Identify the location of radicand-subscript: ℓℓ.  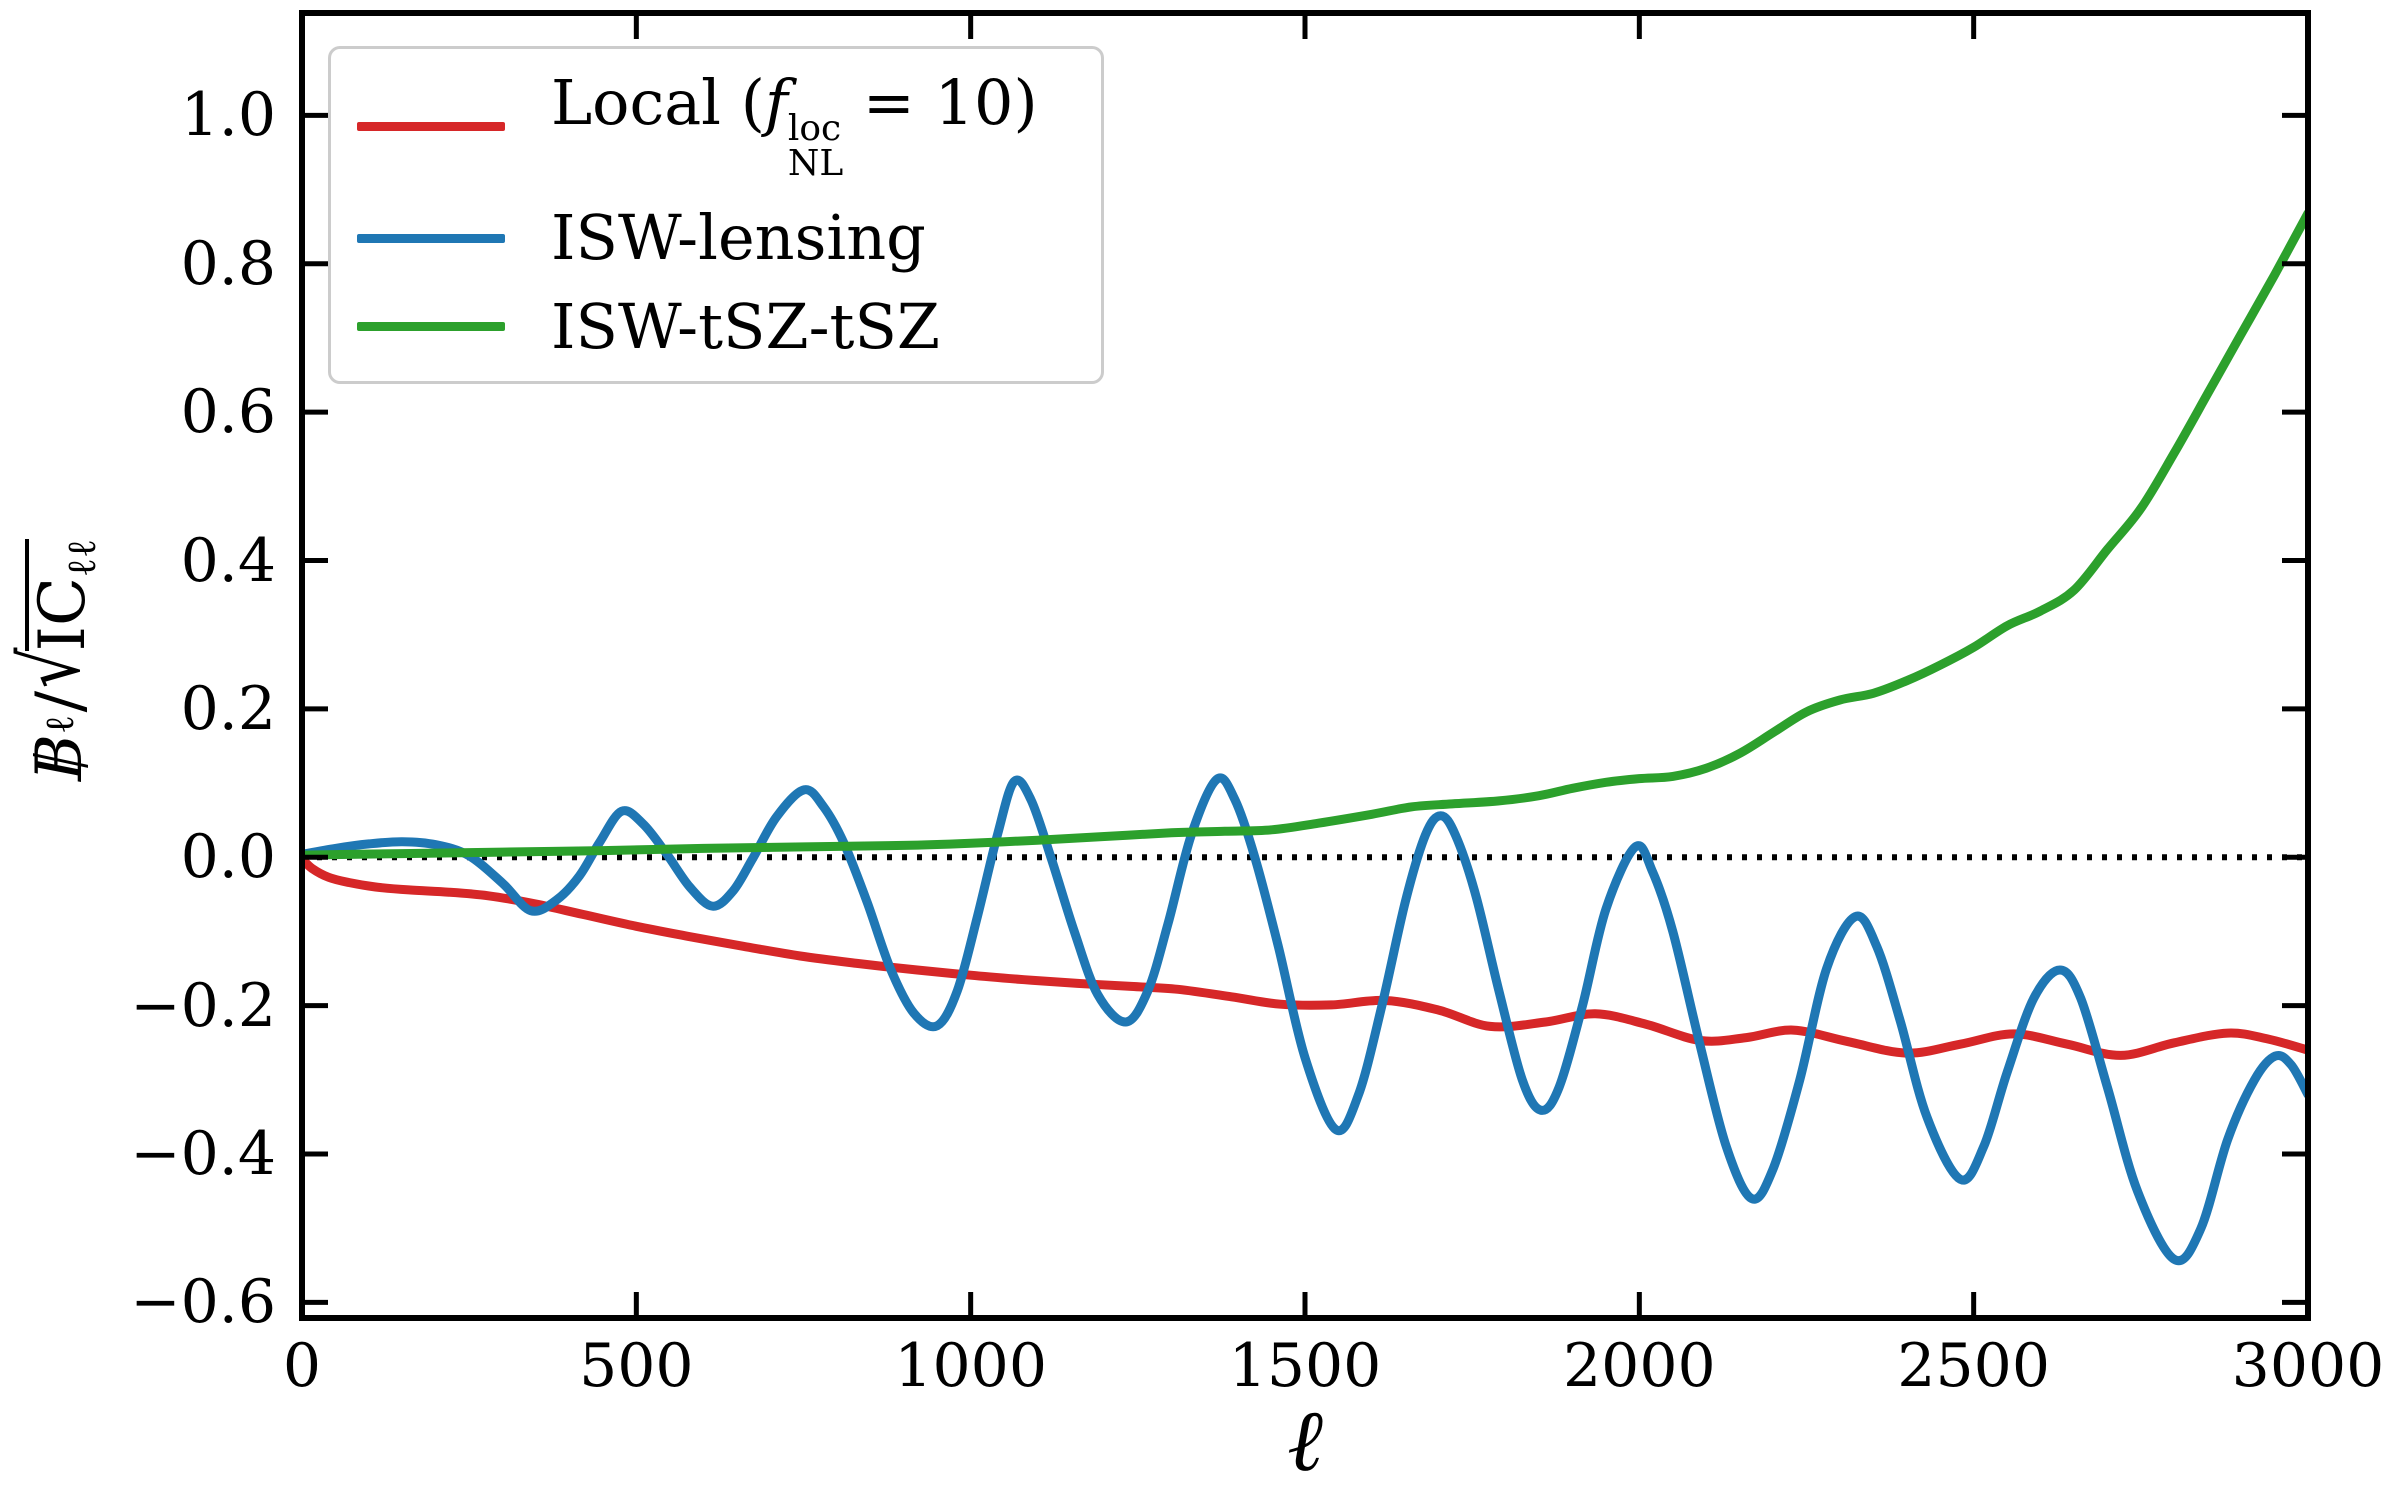
(81, 558).